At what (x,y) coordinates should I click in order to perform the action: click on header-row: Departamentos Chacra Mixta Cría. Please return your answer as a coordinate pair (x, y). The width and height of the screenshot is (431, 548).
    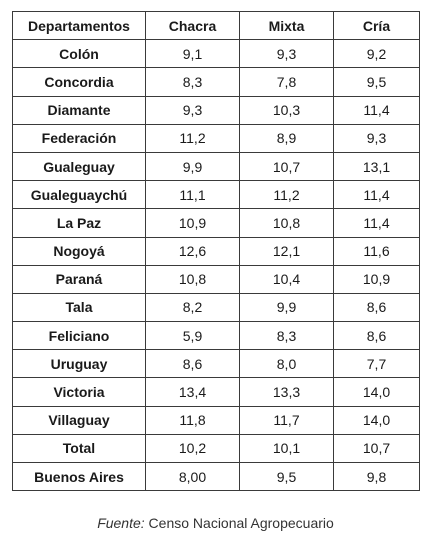
    Looking at the image, I should click on (216, 25).